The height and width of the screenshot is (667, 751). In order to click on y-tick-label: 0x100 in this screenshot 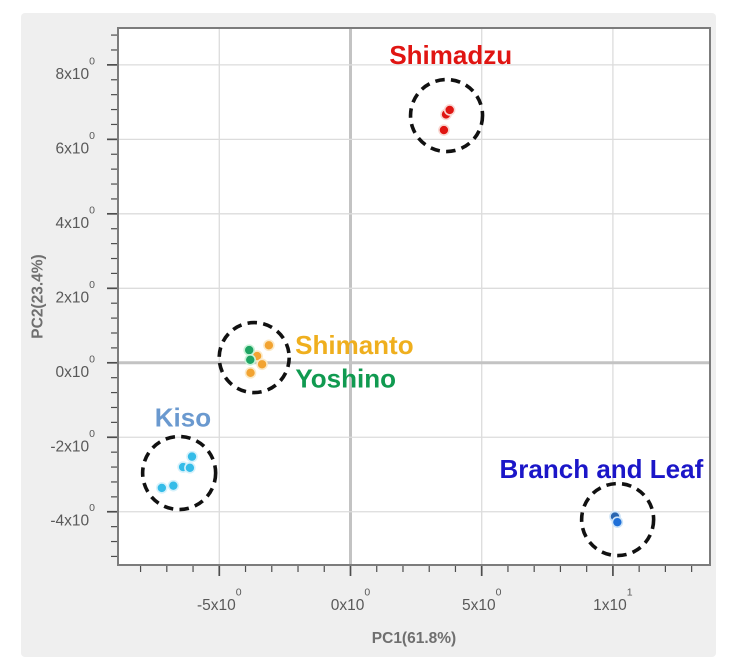, I will do `click(76, 367)`.